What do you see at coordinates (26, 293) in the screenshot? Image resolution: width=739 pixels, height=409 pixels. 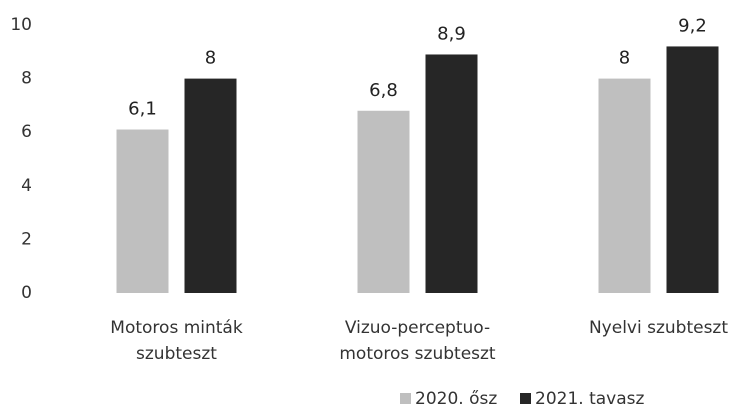 I see `y-tick-label: 0` at bounding box center [26, 293].